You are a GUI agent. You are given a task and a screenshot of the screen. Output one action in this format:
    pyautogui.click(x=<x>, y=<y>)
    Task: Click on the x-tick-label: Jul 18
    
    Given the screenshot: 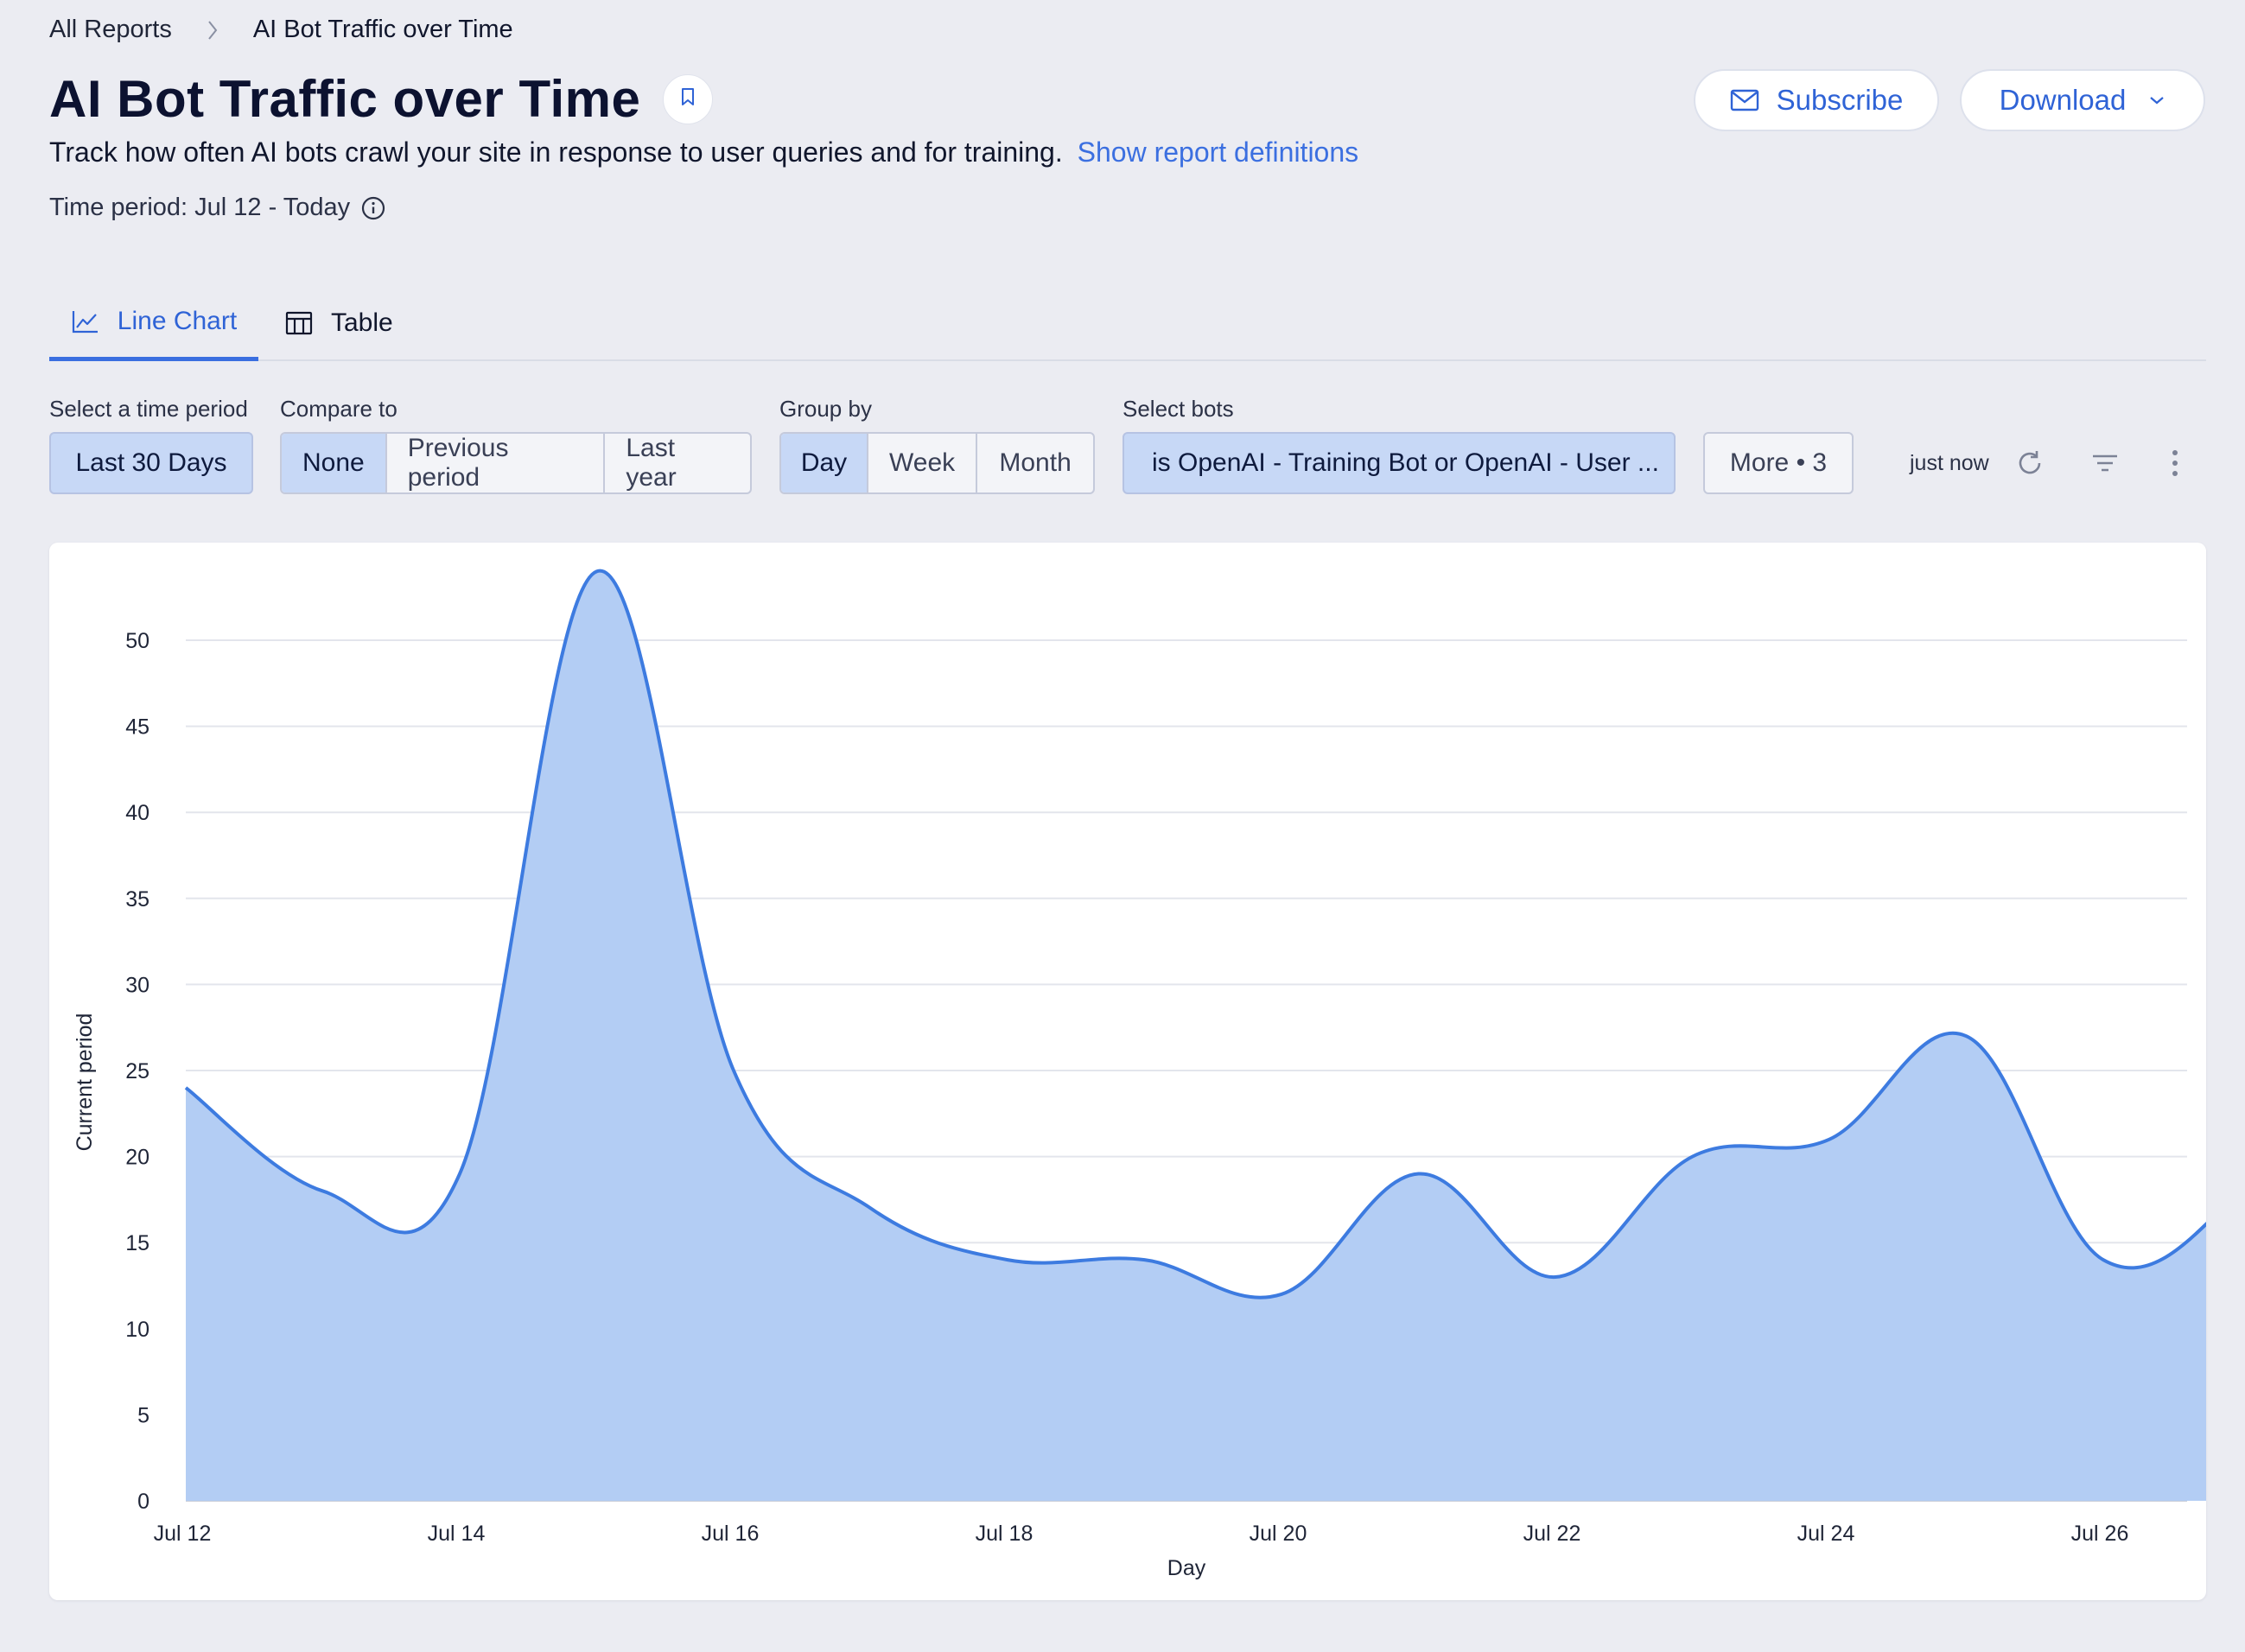 What is the action you would take?
    pyautogui.click(x=1005, y=1534)
    